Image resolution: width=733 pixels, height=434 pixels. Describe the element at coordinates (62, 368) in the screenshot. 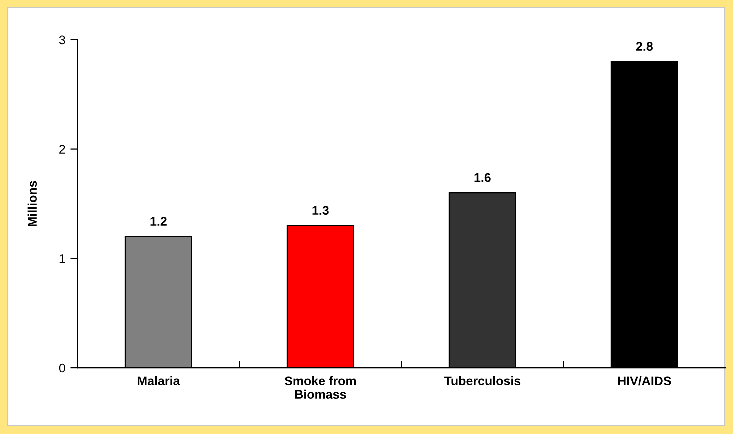

I see `y-tick-label: 0` at that location.